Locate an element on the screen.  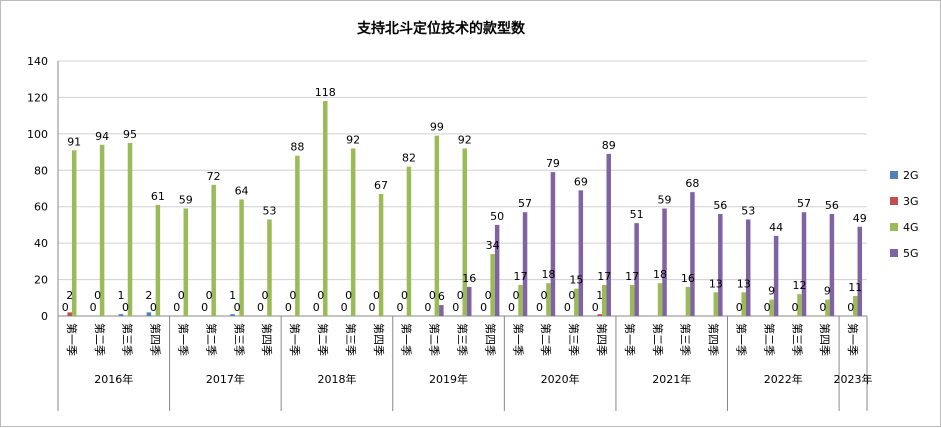
y-tick-label: 40 is located at coordinates (41, 243).